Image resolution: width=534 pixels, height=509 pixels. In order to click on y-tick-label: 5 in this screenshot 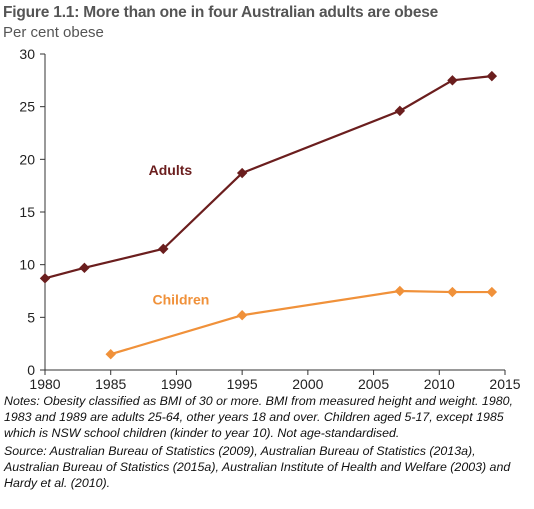, I will do `click(31, 317)`.